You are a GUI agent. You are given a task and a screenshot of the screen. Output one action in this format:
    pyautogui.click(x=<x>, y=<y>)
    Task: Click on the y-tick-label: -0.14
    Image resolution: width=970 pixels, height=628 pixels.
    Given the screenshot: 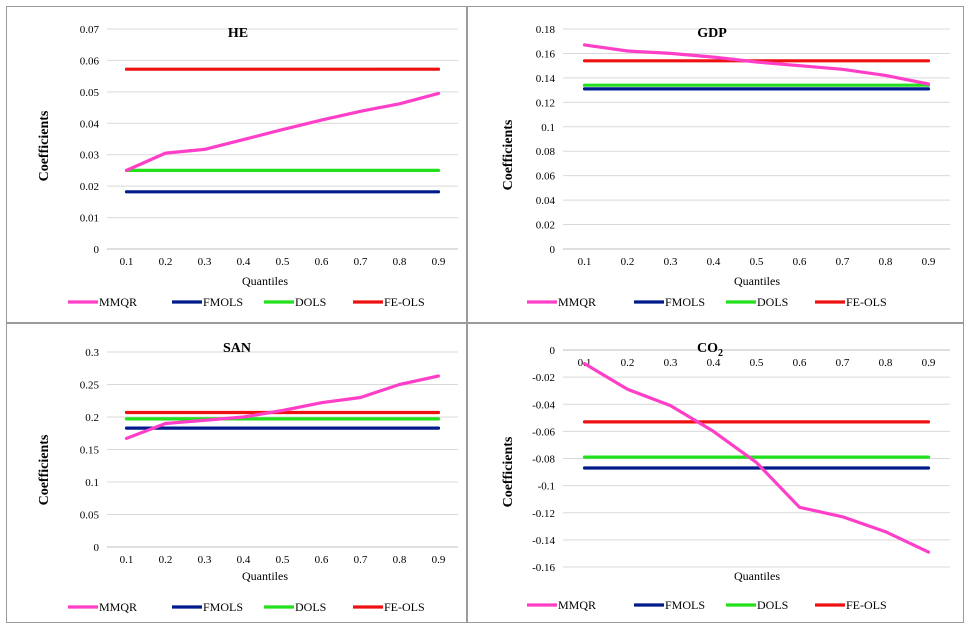 What is the action you would take?
    pyautogui.click(x=543, y=541)
    